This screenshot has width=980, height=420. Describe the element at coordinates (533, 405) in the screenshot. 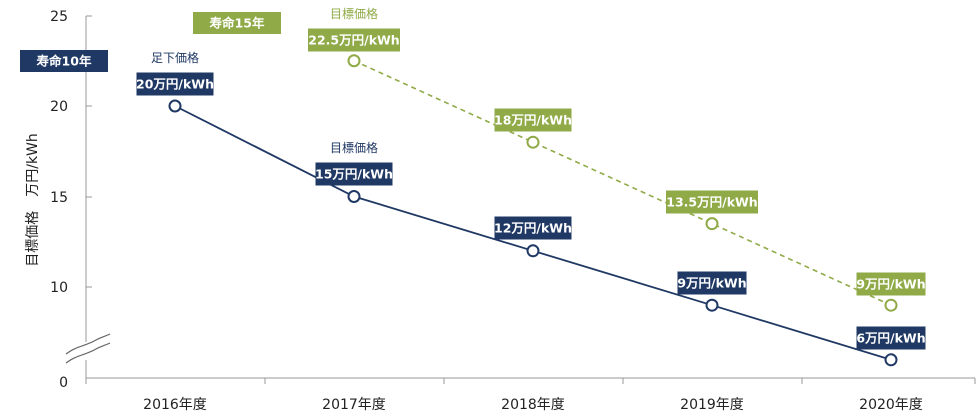

I see `x-tick-label: 2018年度` at that location.